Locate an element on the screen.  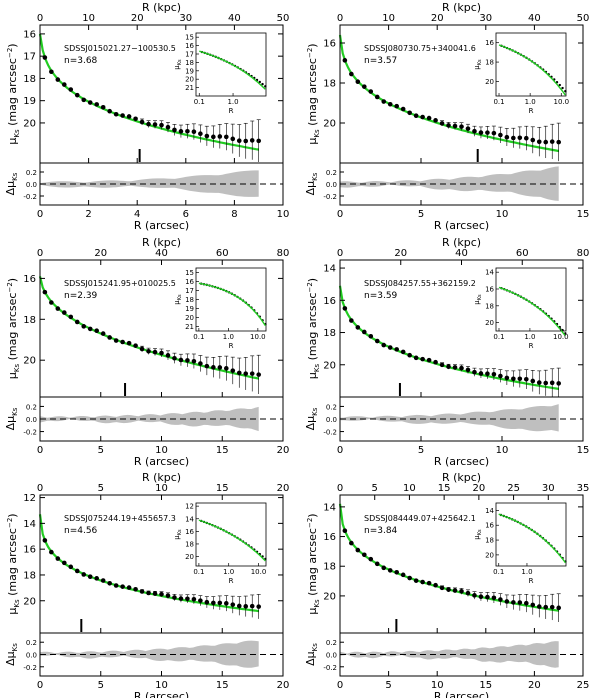
x-tick-label: 5 is located at coordinates (421, 214).